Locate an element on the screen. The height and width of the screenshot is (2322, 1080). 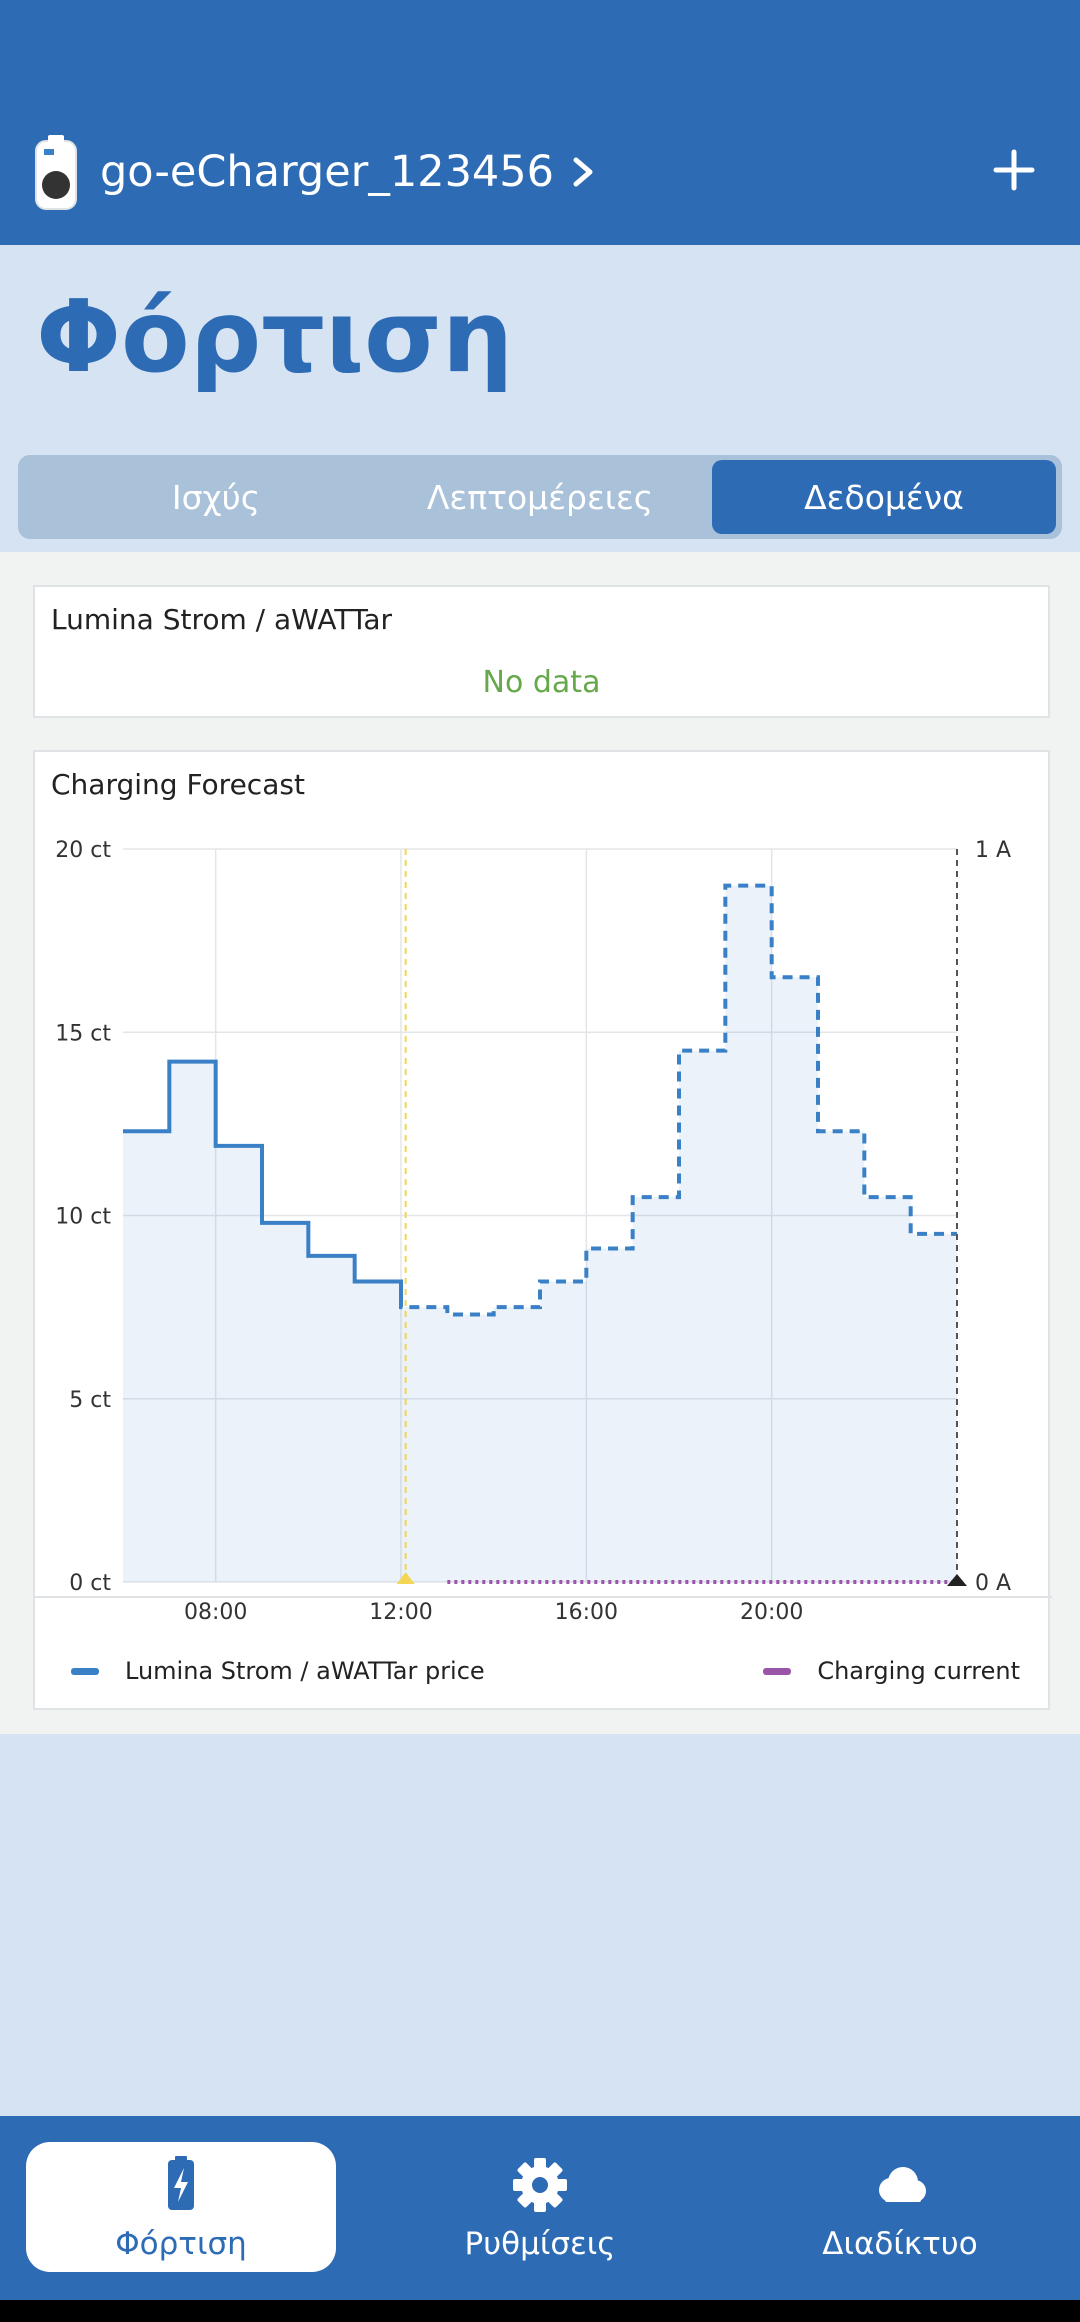
y-tick-label-left: 5 ct is located at coordinates (90, 1400).